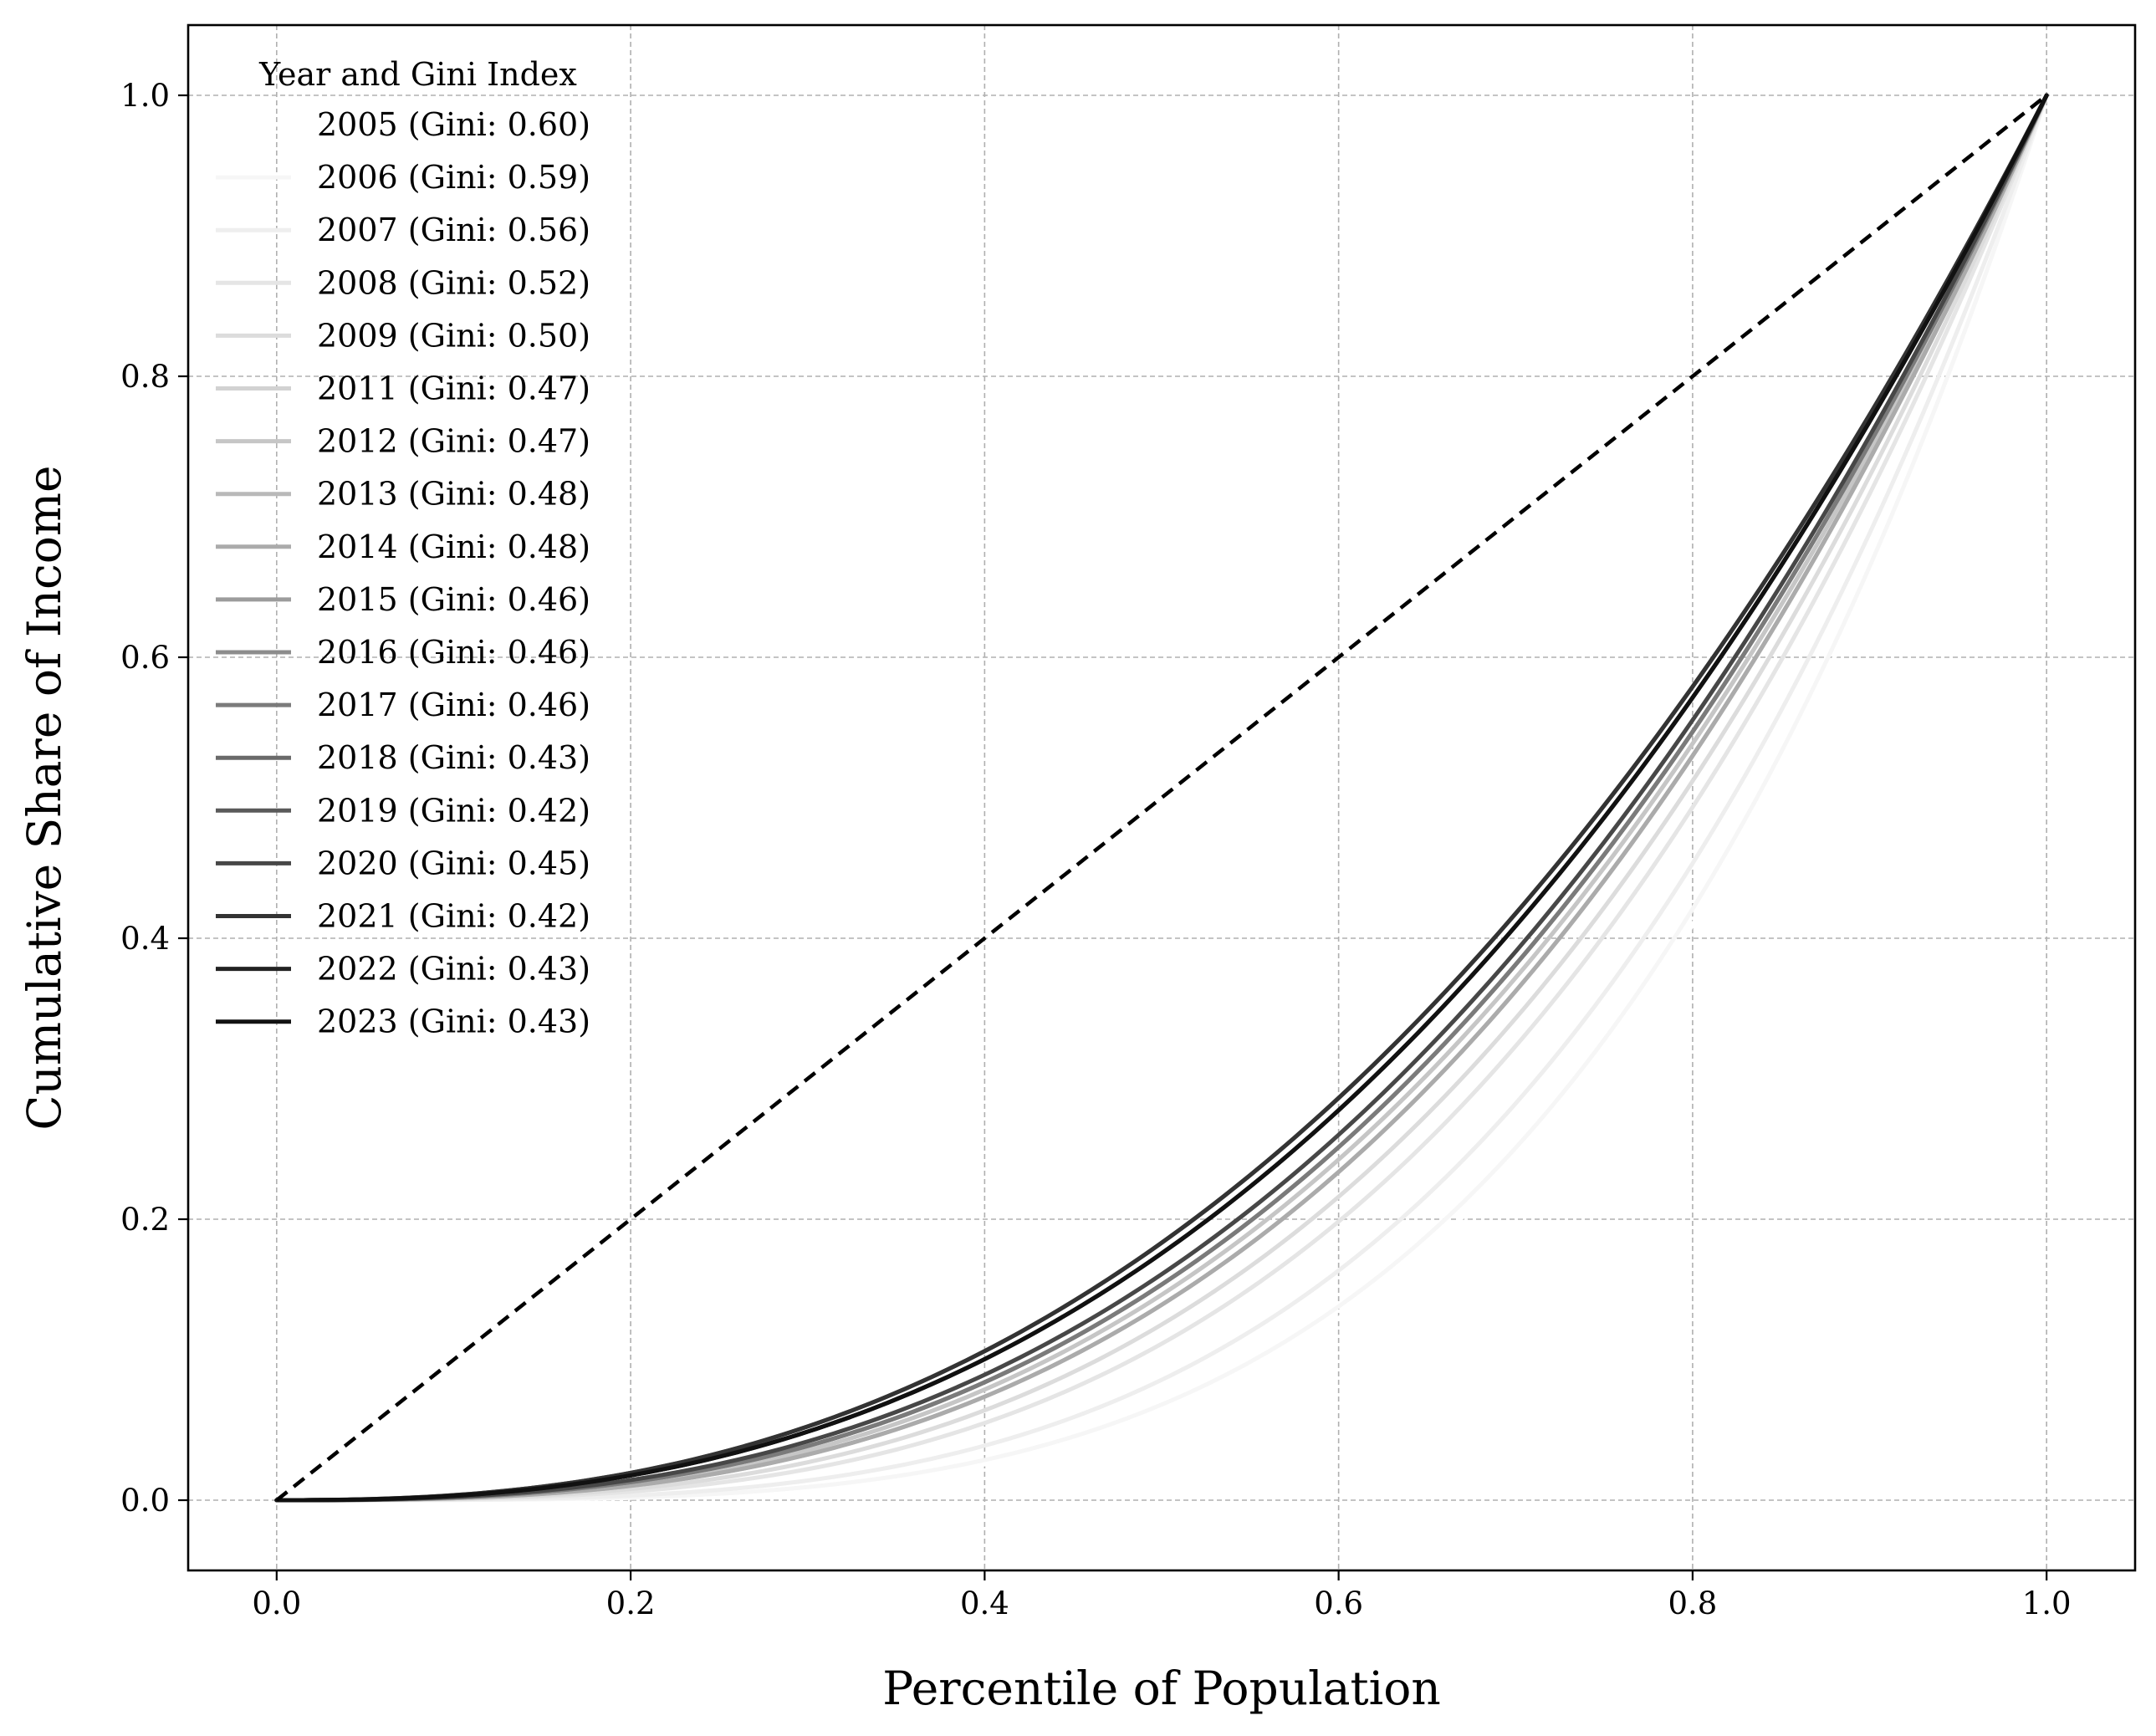  What do you see at coordinates (145, 1220) in the screenshot?
I see `y-tick-label: 0.2` at bounding box center [145, 1220].